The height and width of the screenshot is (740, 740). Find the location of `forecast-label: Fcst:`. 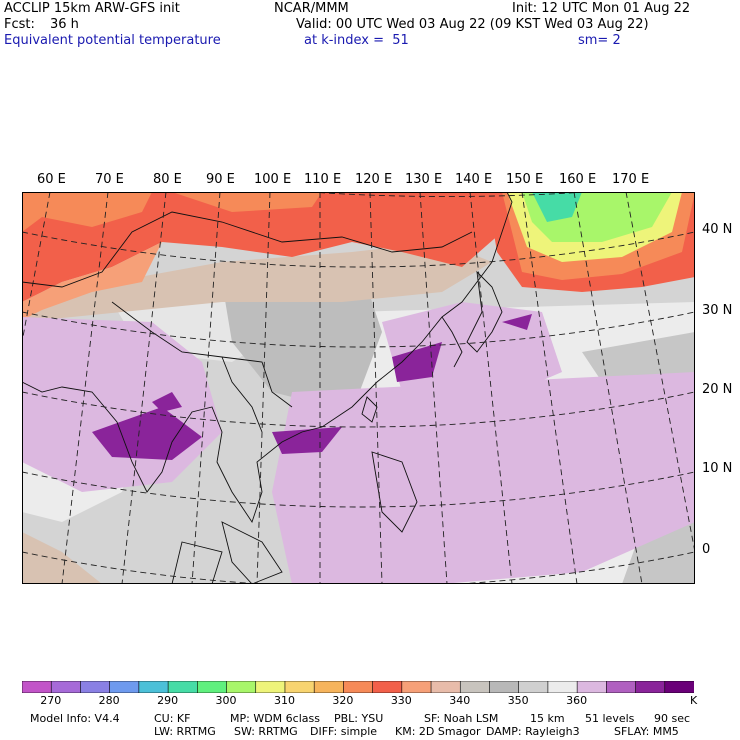

forecast-label: Fcst: is located at coordinates (19, 24).